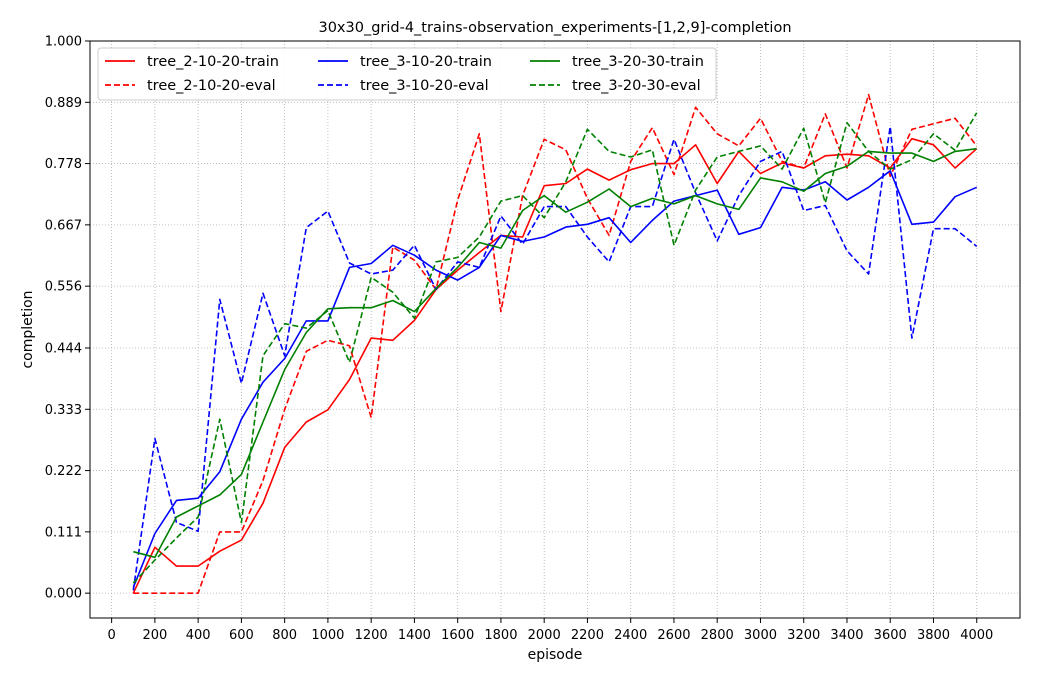  I want to click on x-tick-label: 3800, so click(933, 635).